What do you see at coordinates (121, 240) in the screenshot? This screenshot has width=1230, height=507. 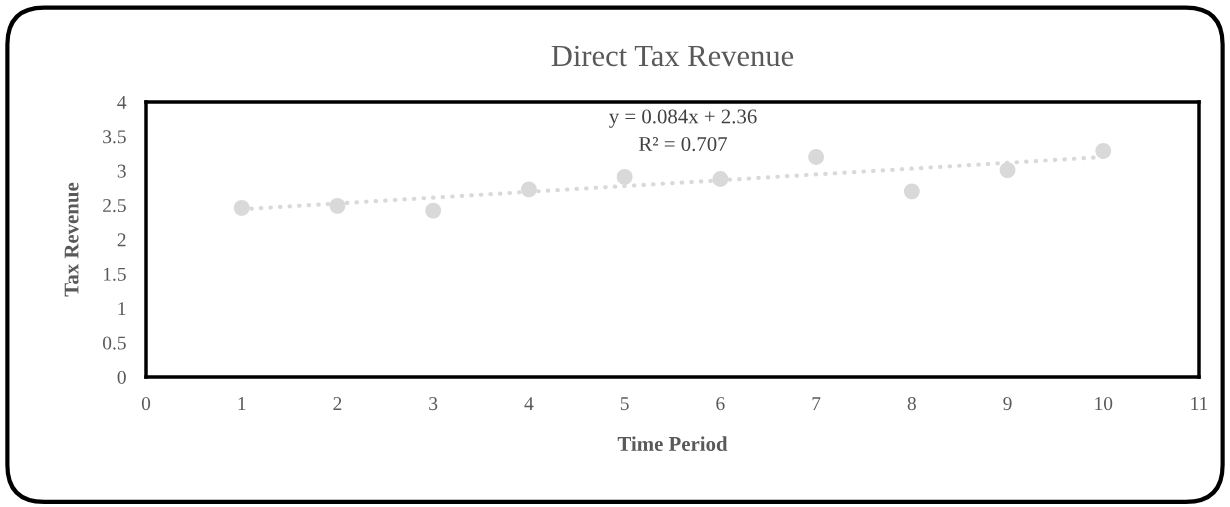 I see `y-tick-label: 2` at bounding box center [121, 240].